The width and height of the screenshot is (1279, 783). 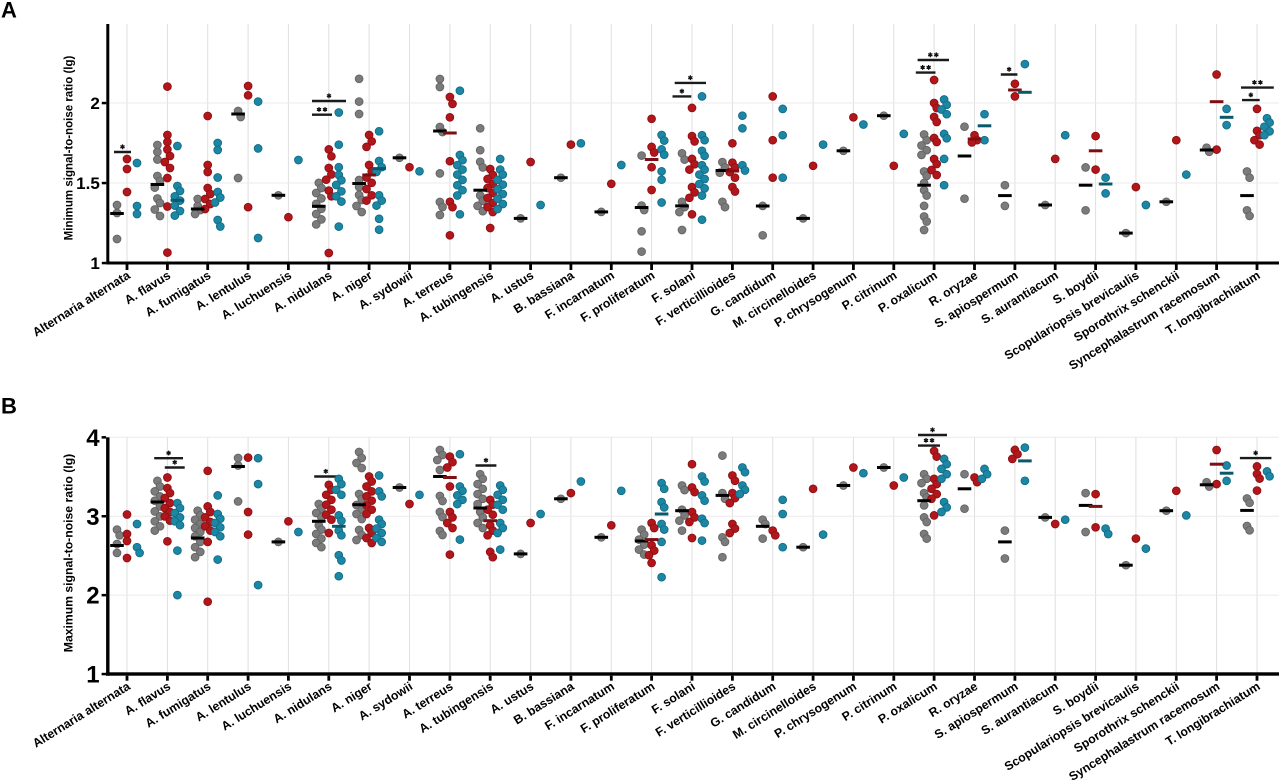 I want to click on svg-text:Maximum signal-to-noise ratio: Maximum signal-to-noise ratio (lg), so click(x=69, y=553).